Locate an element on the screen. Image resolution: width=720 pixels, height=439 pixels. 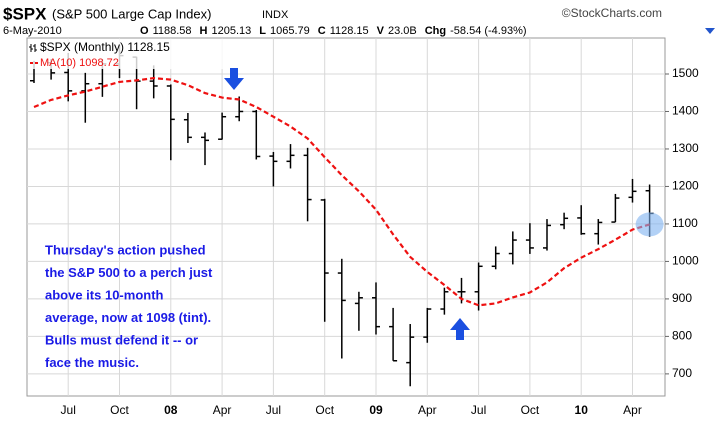
quote-label: Chg is located at coordinates (435, 31).